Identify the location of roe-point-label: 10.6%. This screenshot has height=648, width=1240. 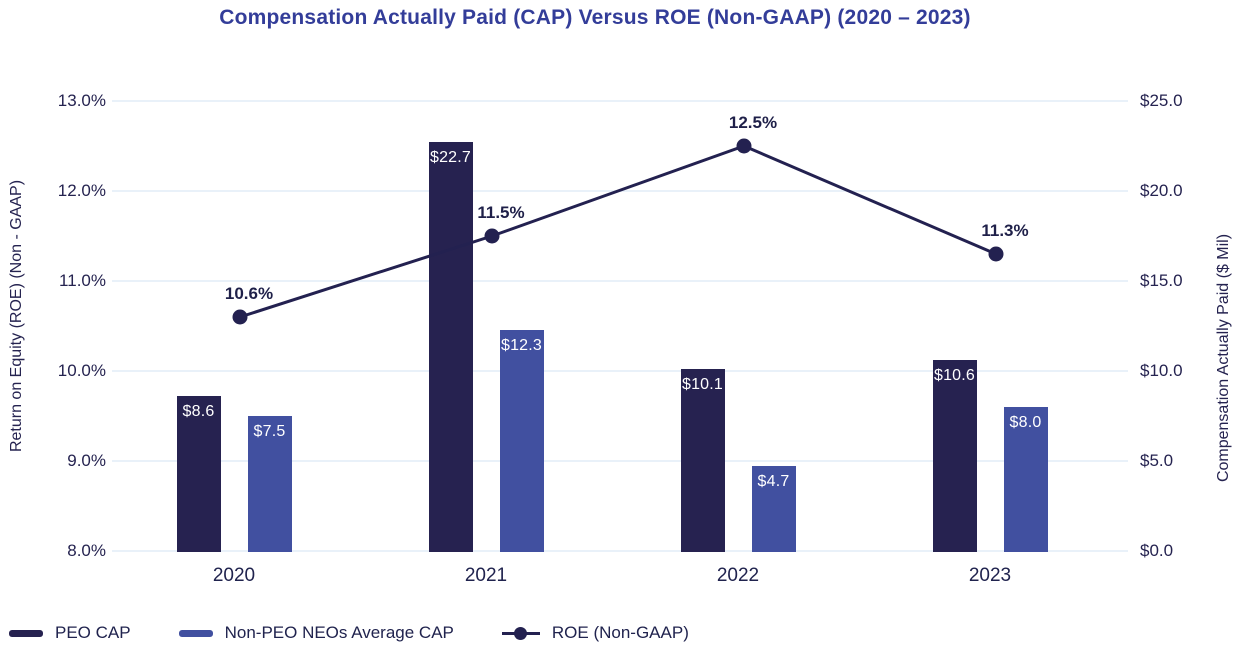
(249, 293).